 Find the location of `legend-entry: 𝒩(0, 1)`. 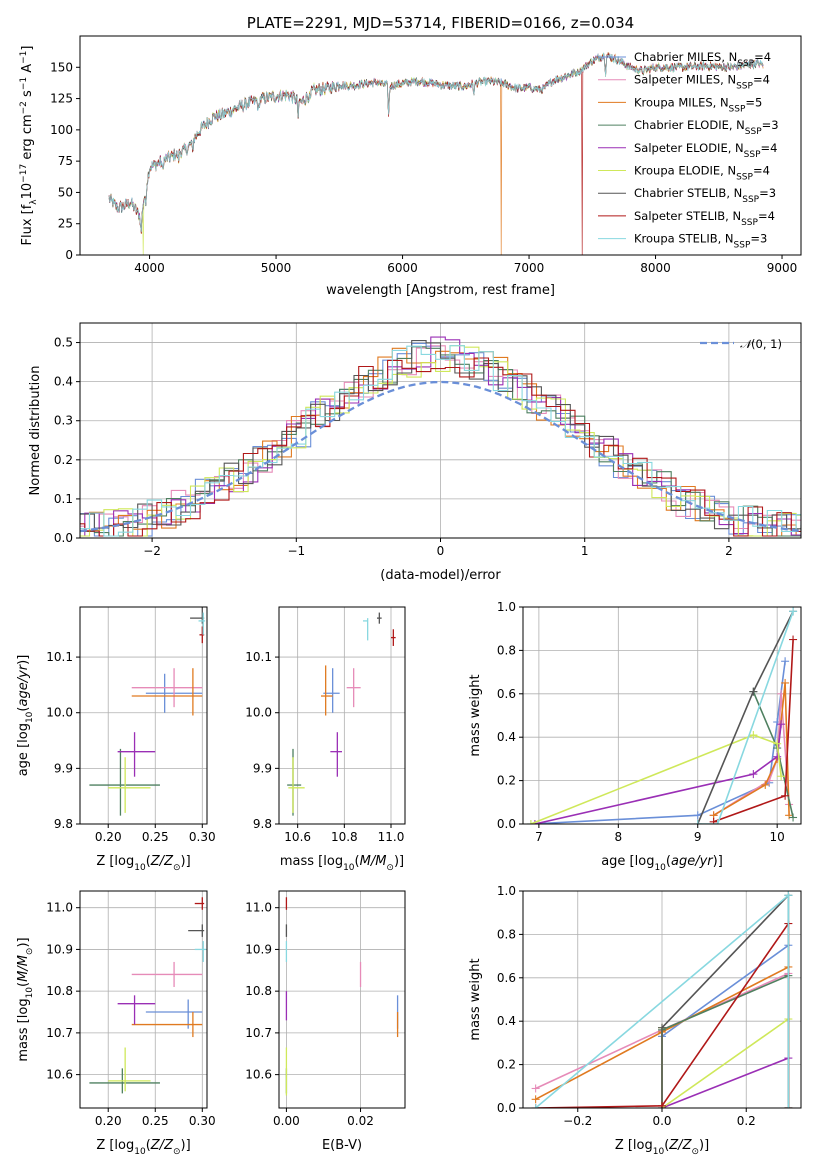

legend-entry: 𝒩(0, 1) is located at coordinates (761, 344).